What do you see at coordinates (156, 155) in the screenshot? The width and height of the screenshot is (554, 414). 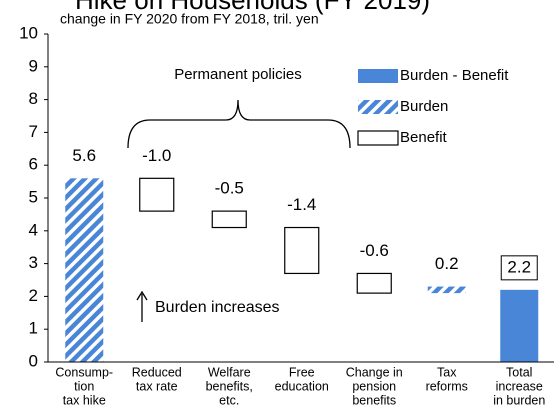 I see `data-label: -1.0` at bounding box center [156, 155].